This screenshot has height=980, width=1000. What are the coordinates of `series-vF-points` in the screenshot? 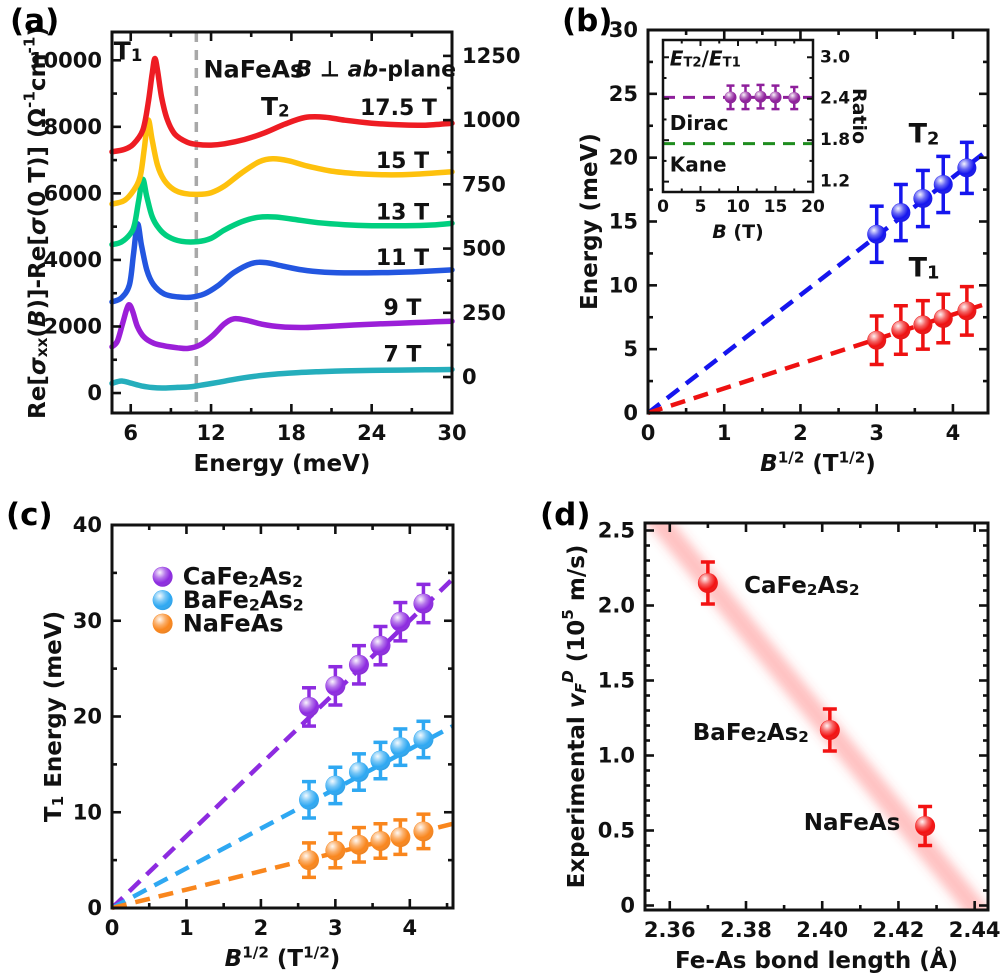 It's located at (816, 704).